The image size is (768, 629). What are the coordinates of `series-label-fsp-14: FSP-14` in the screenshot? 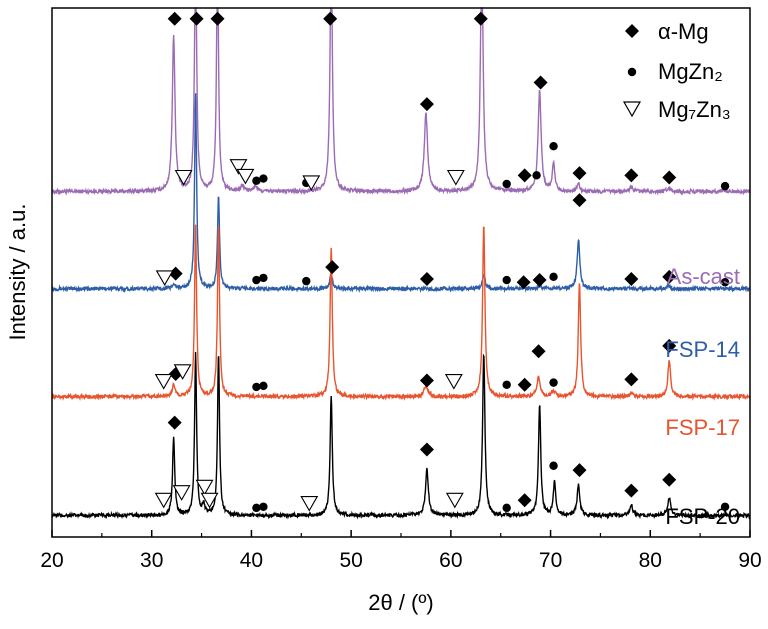 It's located at (702, 349).